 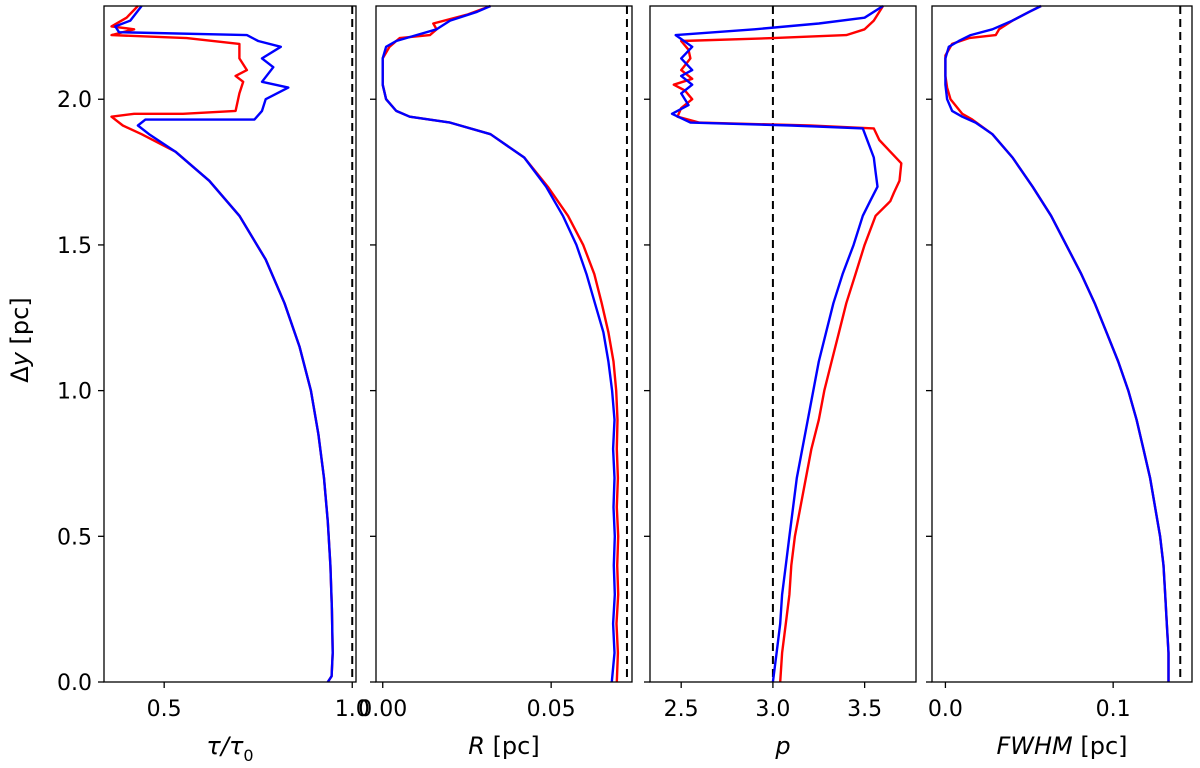 I want to click on panel-p-xtick-label: 3.0, so click(x=772, y=709).